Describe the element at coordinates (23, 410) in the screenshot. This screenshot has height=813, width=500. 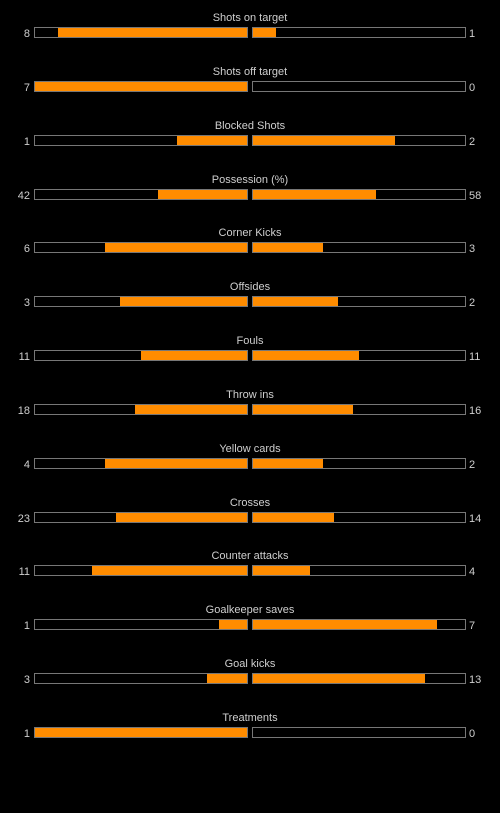
I see `home-value: 18` at that location.